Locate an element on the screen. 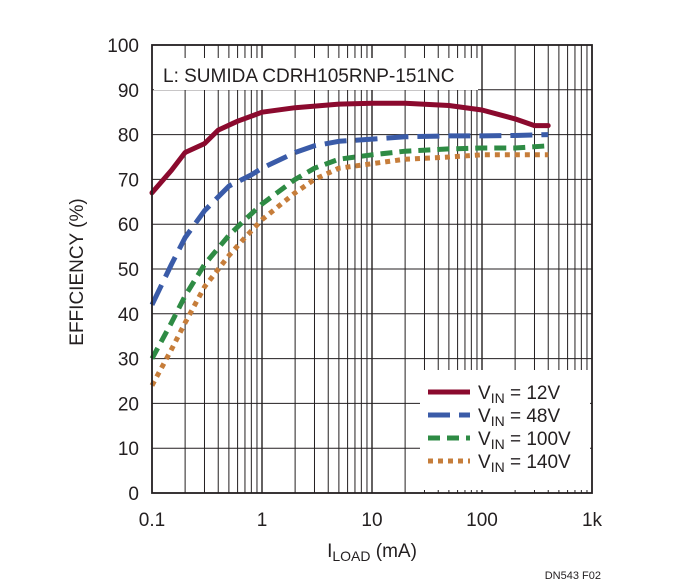  legend-label-value: = 12V is located at coordinates (533, 393).